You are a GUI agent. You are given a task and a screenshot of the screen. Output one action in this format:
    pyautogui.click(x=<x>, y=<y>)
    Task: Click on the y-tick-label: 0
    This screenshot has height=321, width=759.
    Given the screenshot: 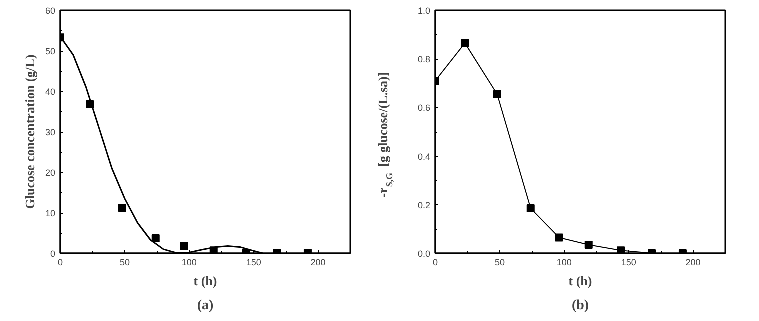 What is the action you would take?
    pyautogui.click(x=53, y=254)
    